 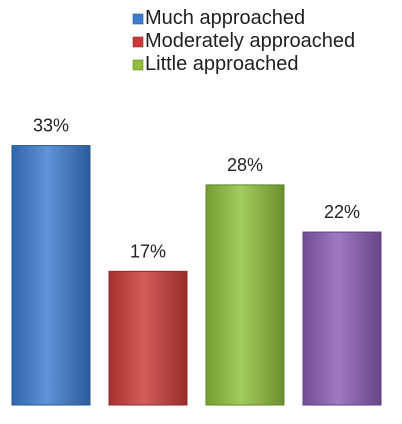 I want to click on data-label-3: 28%, so click(x=245, y=165).